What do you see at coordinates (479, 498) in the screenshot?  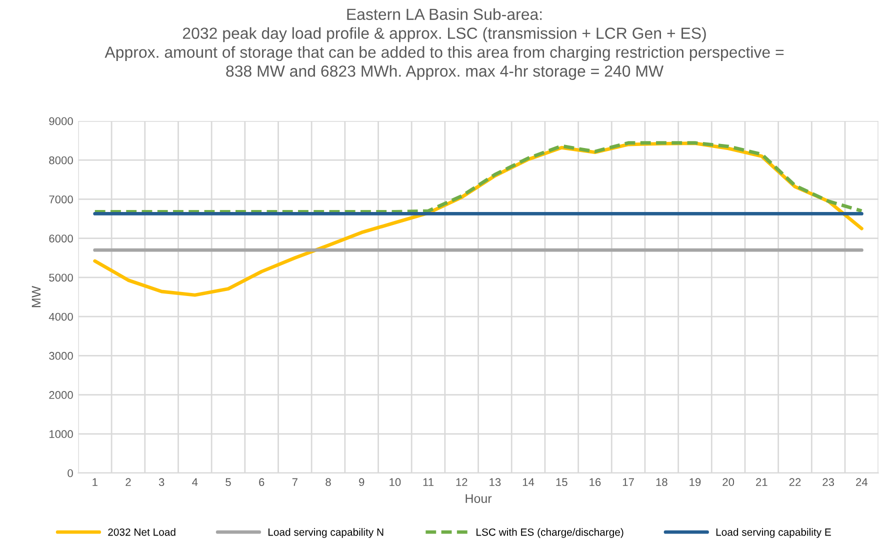 I see `x-axis-title: Hour` at bounding box center [479, 498].